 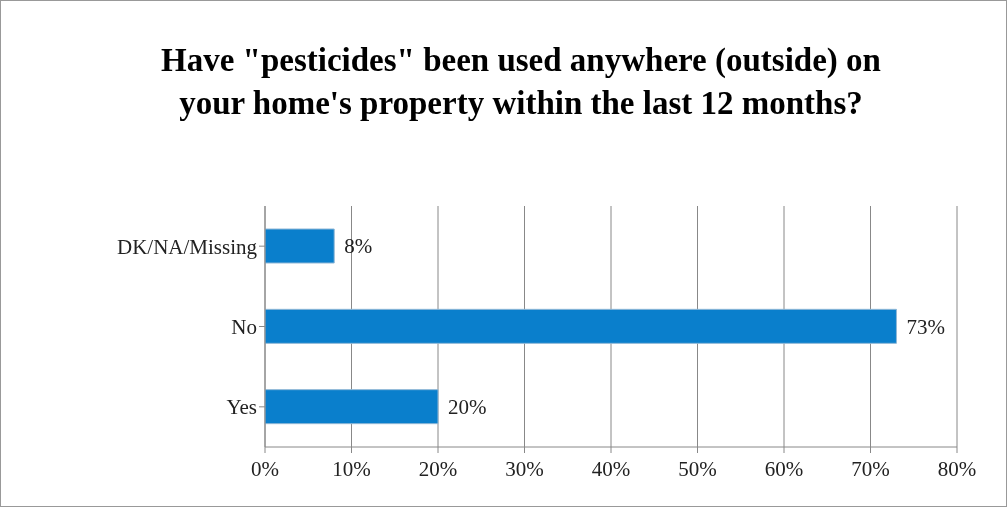 What do you see at coordinates (957, 468) in the screenshot?
I see `x-tick-label: 80%` at bounding box center [957, 468].